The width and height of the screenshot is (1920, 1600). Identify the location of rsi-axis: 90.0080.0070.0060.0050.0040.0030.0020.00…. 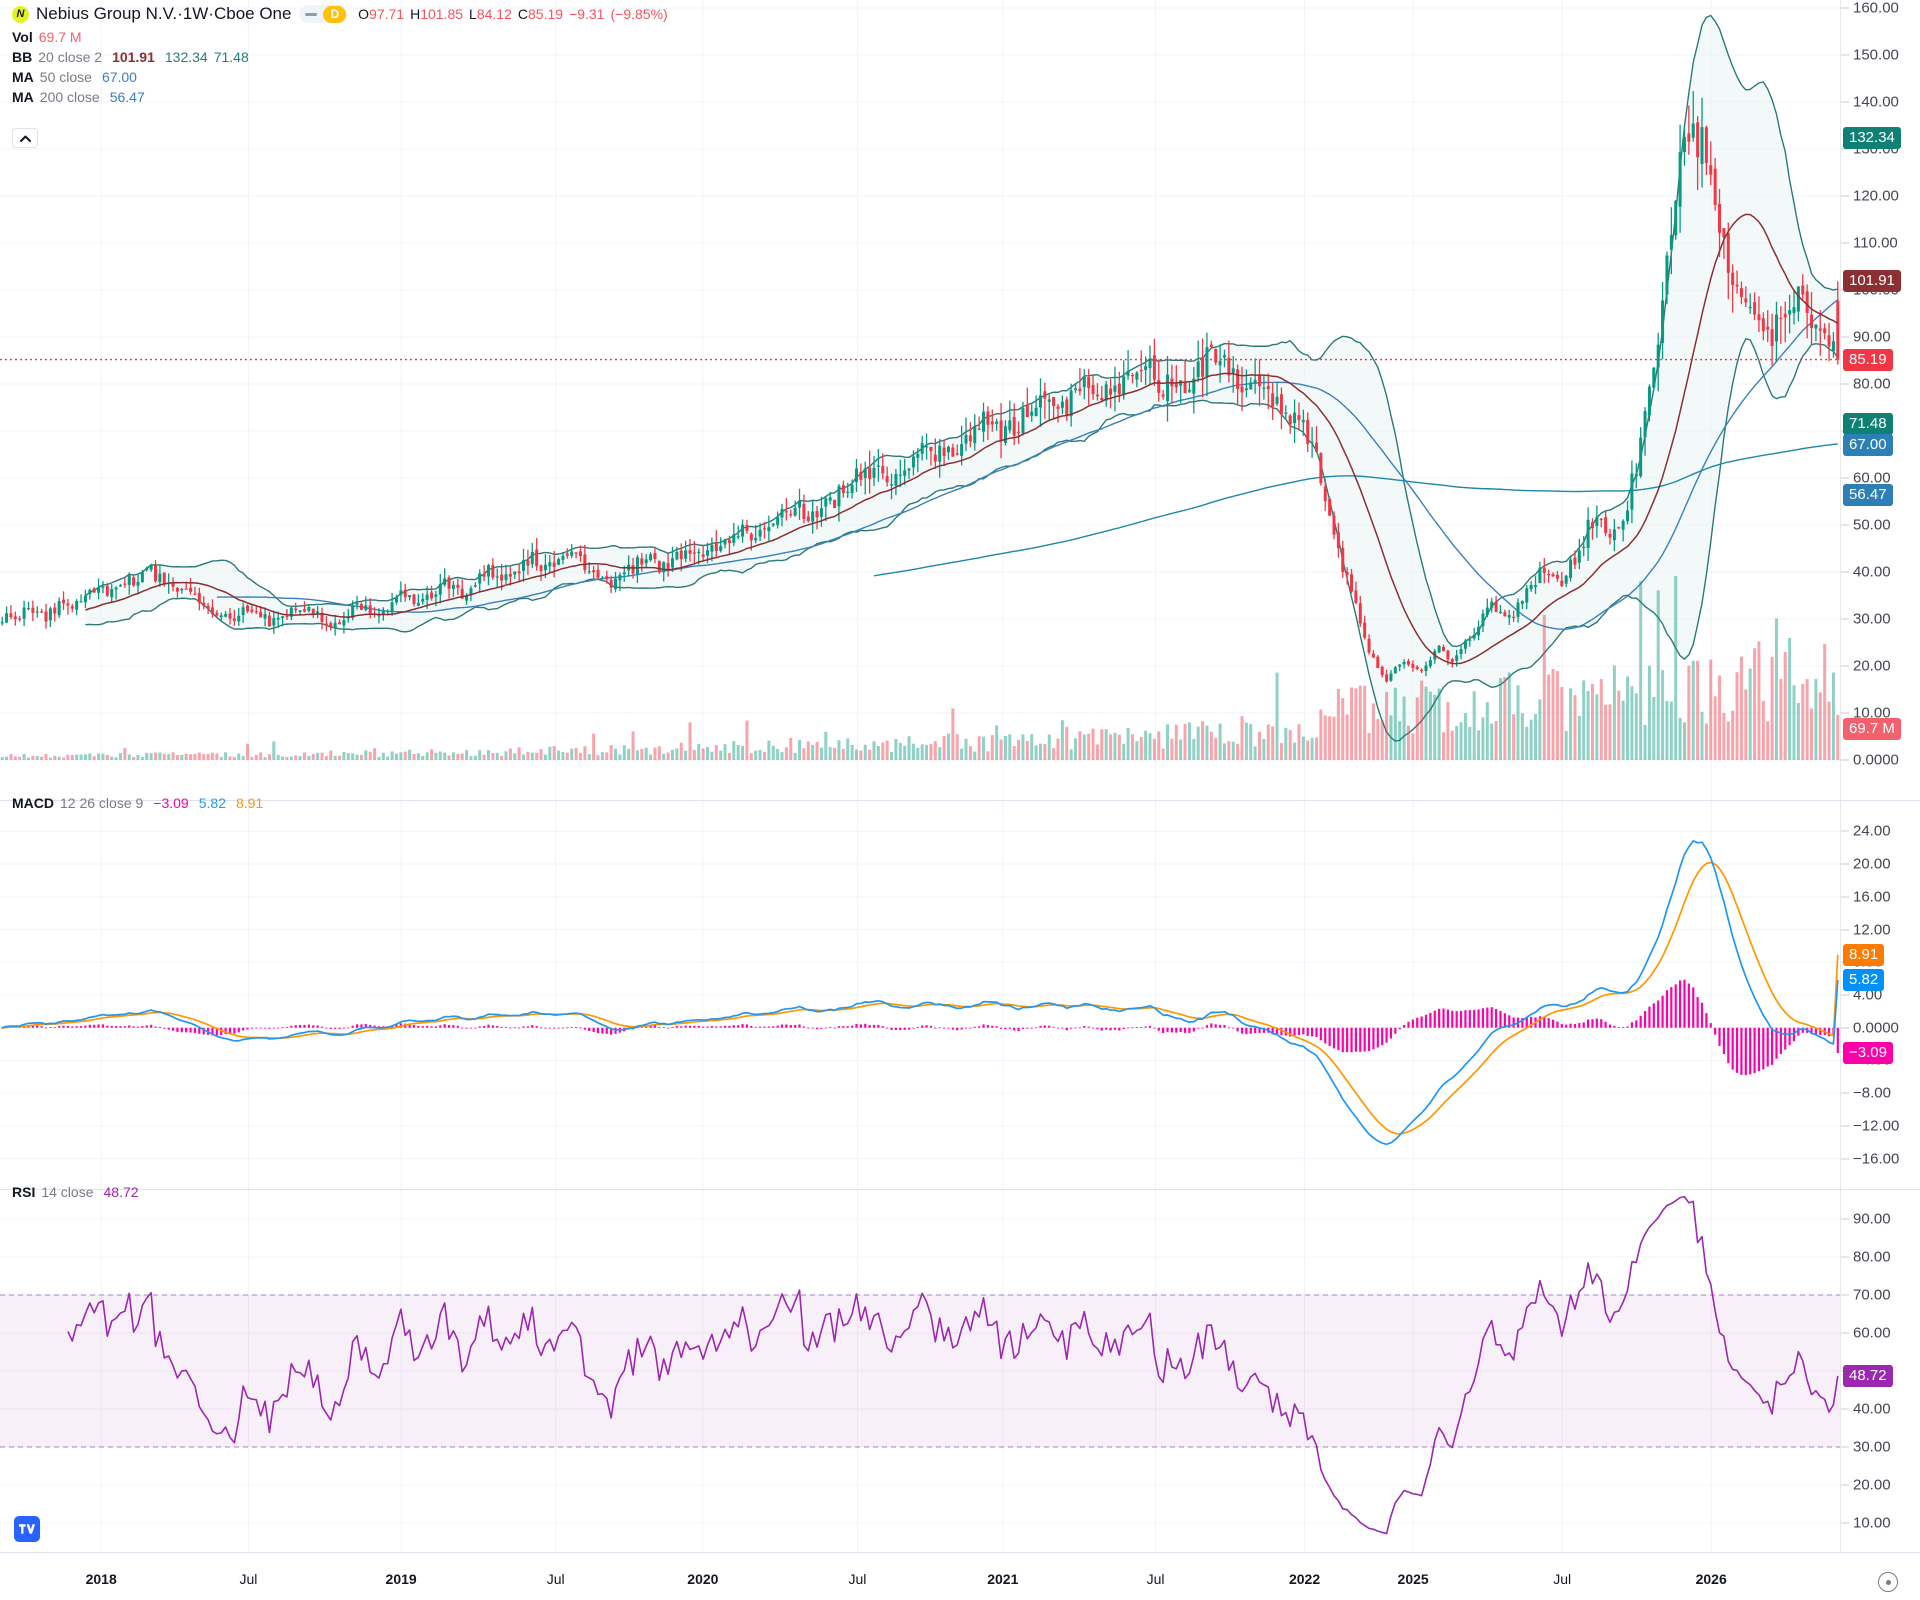
(1880, 1371).